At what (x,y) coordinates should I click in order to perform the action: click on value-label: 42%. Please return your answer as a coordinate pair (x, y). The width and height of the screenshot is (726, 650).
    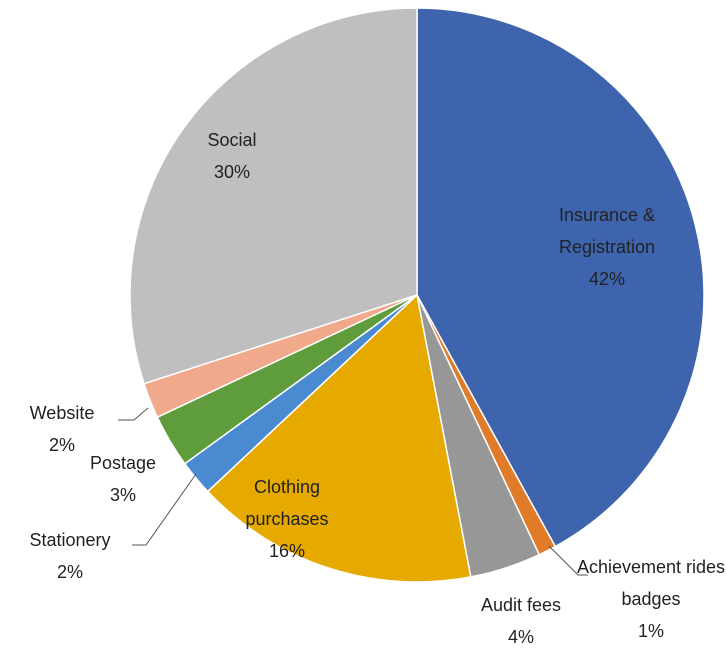
    Looking at the image, I should click on (607, 279).